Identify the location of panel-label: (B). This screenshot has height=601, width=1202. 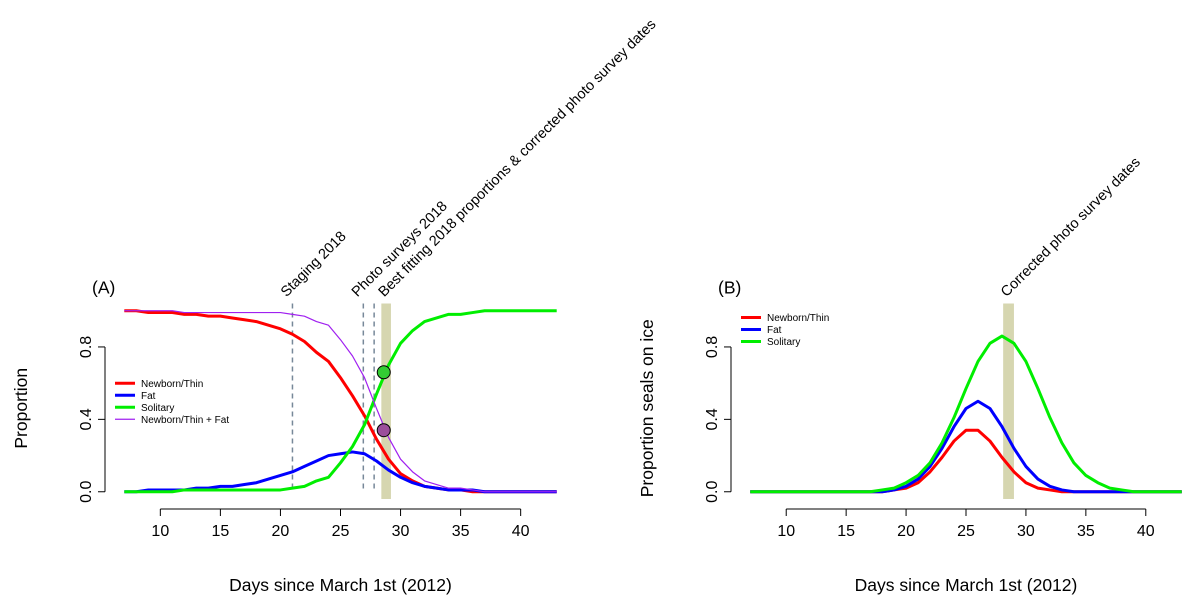
(729, 288).